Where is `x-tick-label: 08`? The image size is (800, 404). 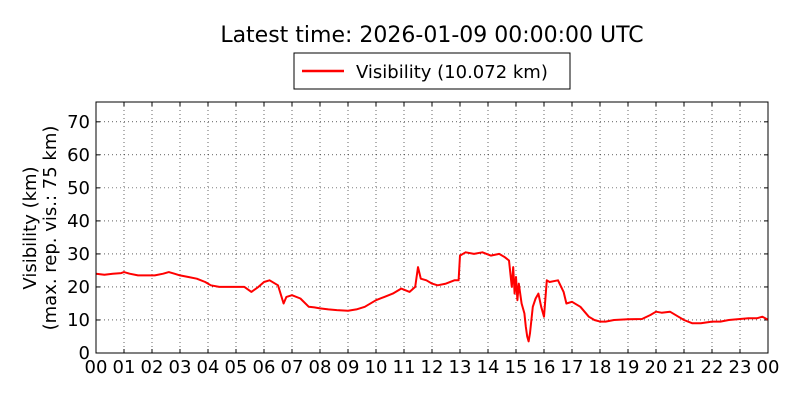
x-tick-label: 08 is located at coordinates (320, 367).